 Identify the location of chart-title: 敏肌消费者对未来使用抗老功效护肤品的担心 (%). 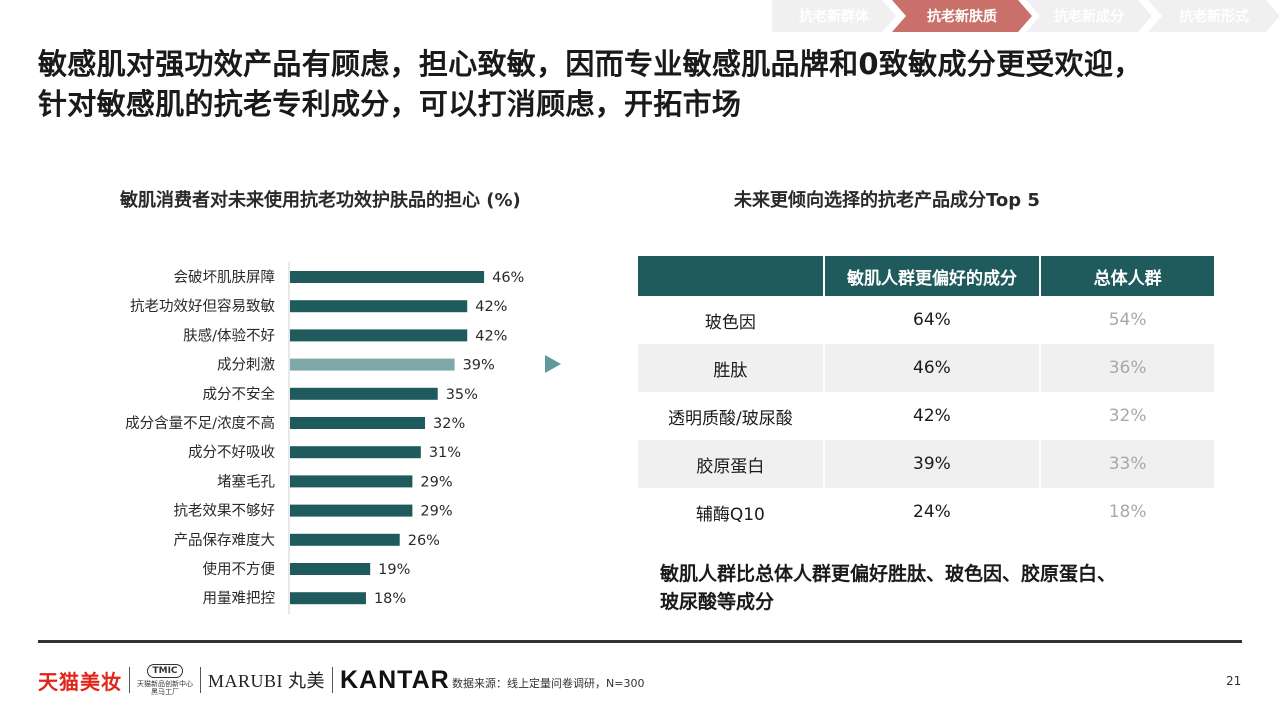
(320, 200).